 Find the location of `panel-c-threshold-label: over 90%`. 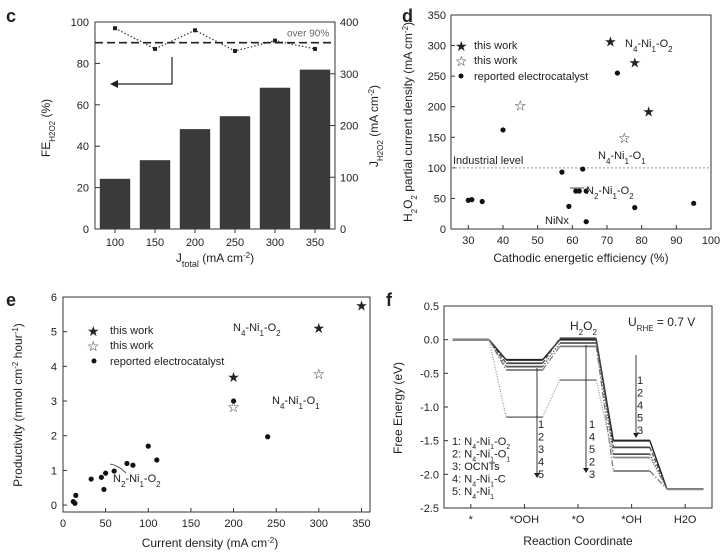

panel-c-threshold-label: over 90% is located at coordinates (308, 34).